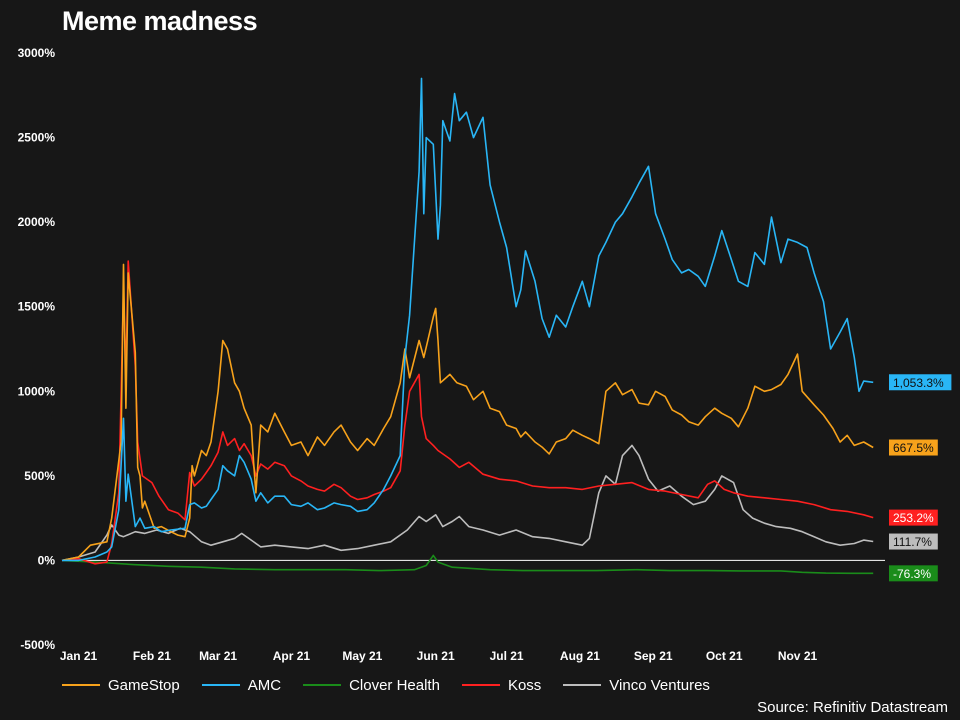 This screenshot has height=720, width=960. What do you see at coordinates (37, 391) in the screenshot?
I see `y-tick-label: 1000%` at bounding box center [37, 391].